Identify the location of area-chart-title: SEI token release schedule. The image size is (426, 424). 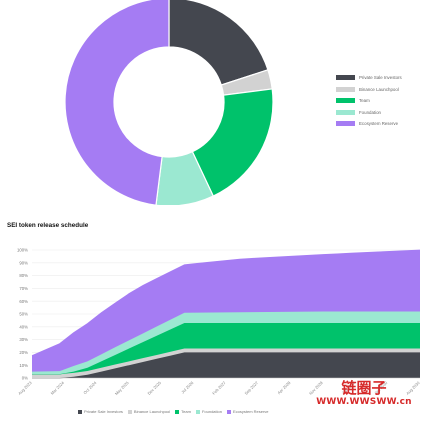
(48, 225).